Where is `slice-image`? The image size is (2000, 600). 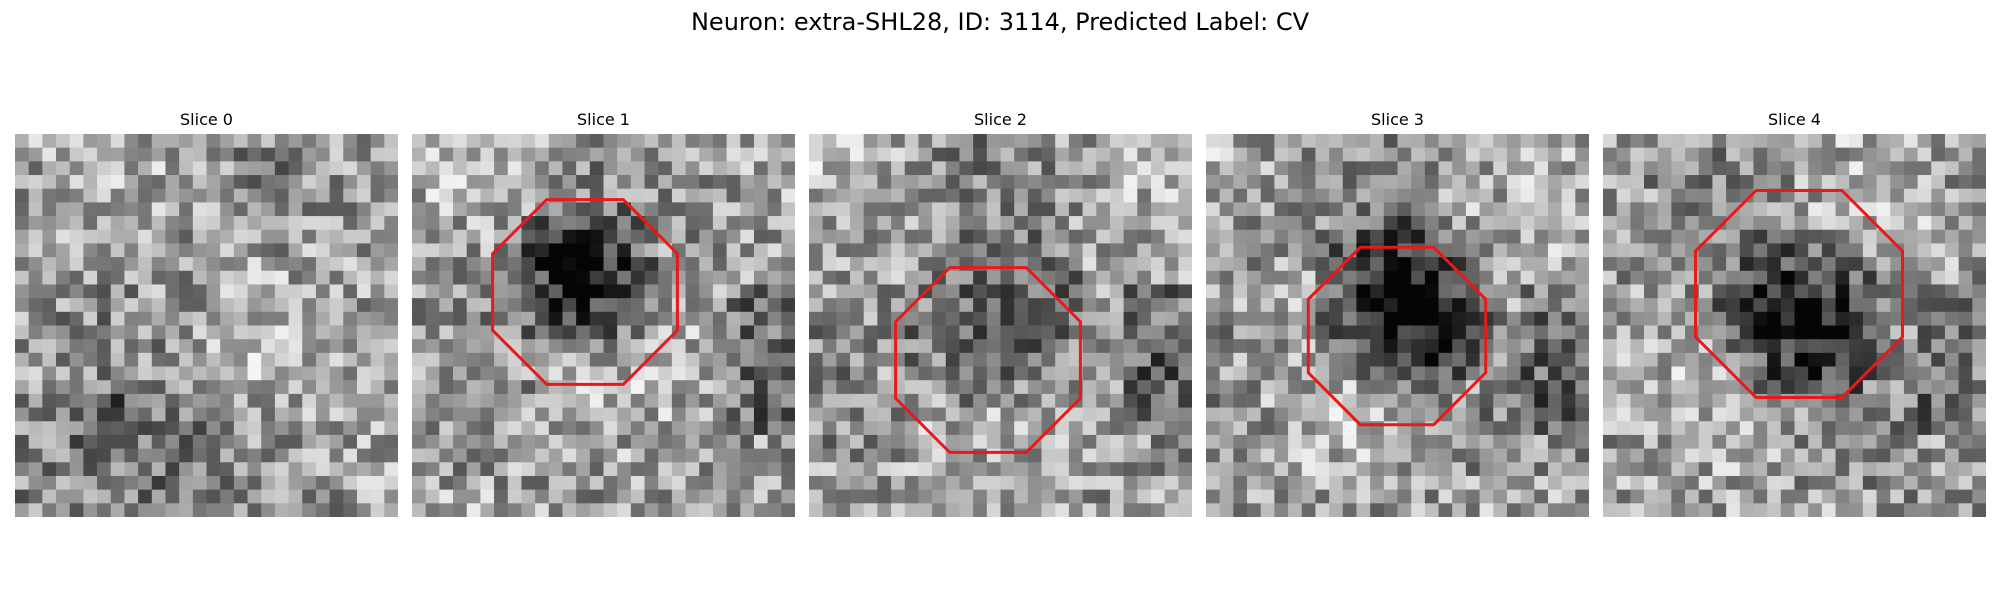
slice-image is located at coordinates (1000, 325).